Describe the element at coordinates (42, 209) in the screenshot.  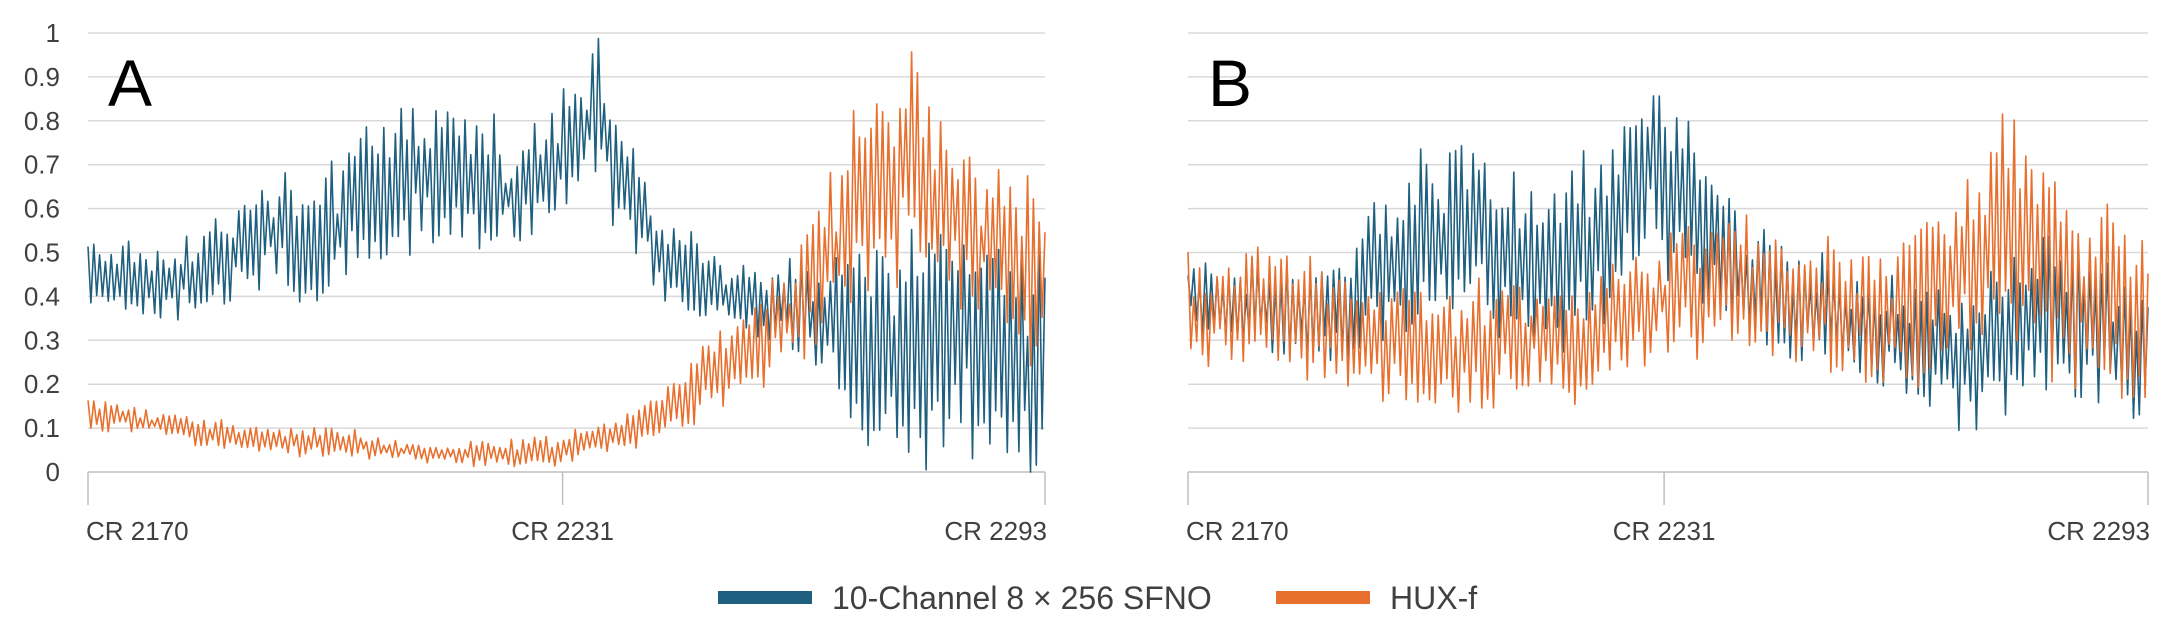
I see `y-tick-label: 0.6` at that location.